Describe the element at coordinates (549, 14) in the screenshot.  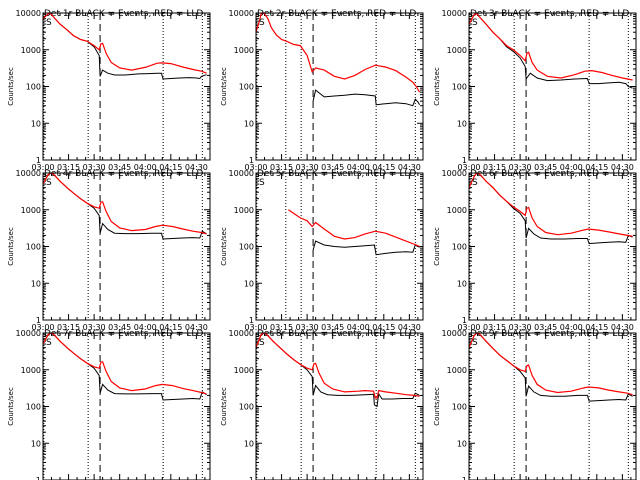
I see `panel-title: Det 3r BLACK = Events, RED = LLD` at that location.